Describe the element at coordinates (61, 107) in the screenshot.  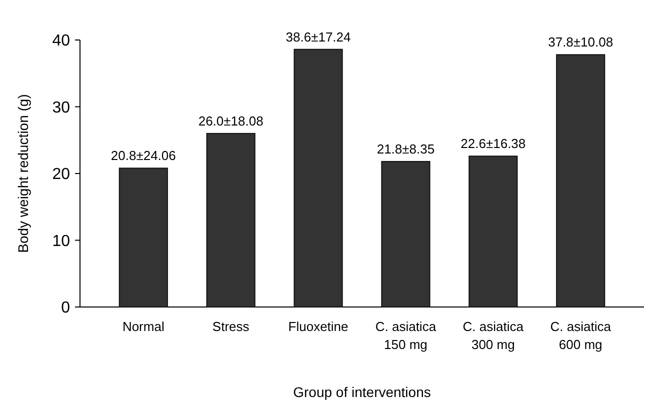
I see `y-tick-label: 30` at that location.